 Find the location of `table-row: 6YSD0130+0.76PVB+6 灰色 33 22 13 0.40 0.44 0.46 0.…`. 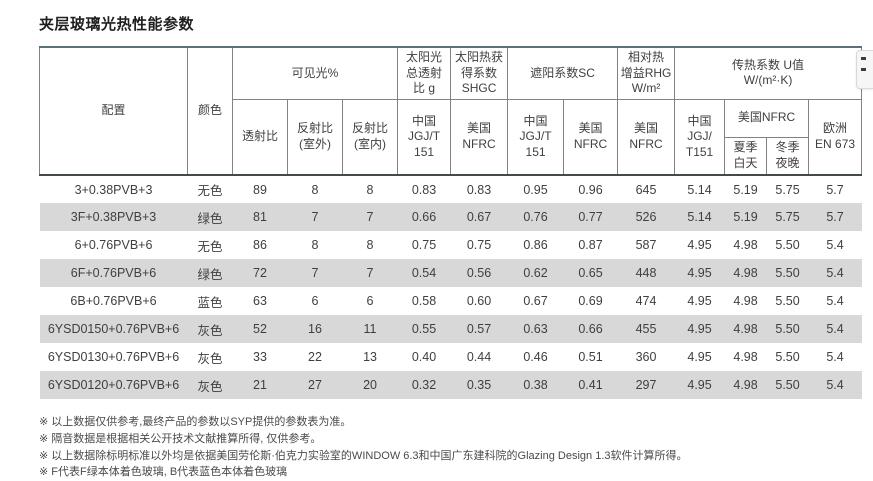

table-row: 6YSD0130+0.76PVB+6 灰色 33 22 13 0.40 0.44 0.46 0.… is located at coordinates (451, 357).